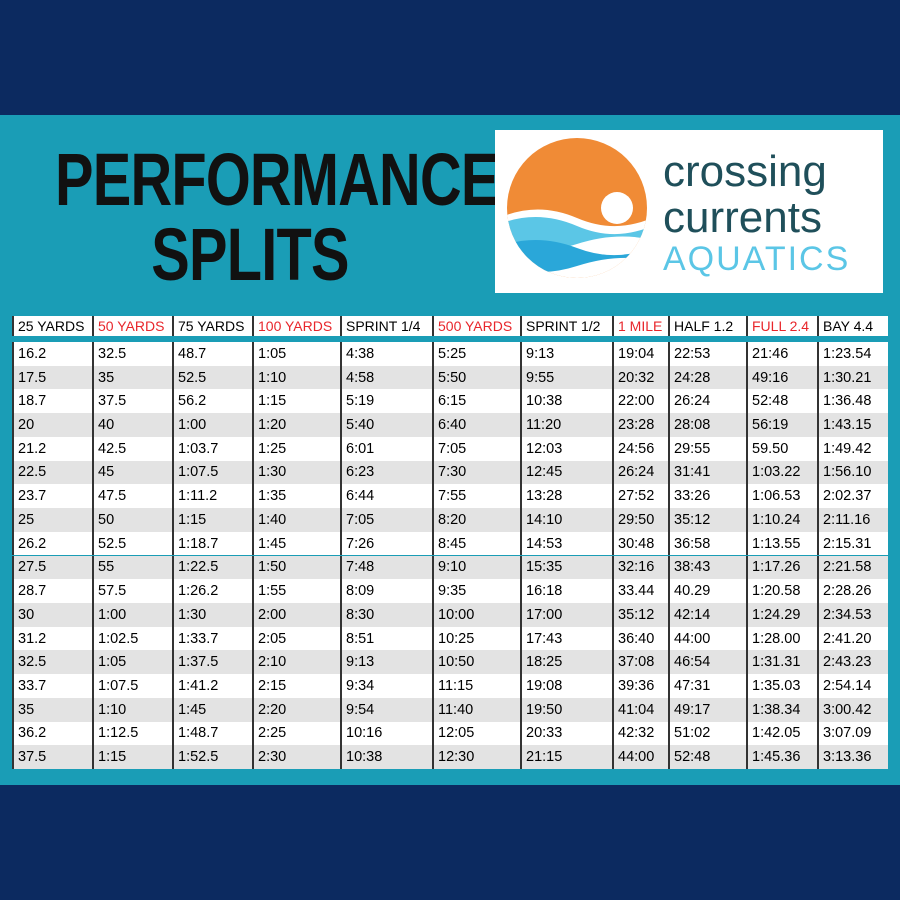 The width and height of the screenshot is (900, 900). Describe the element at coordinates (852, 425) in the screenshot. I see `table-cell: 1:43.15` at that location.